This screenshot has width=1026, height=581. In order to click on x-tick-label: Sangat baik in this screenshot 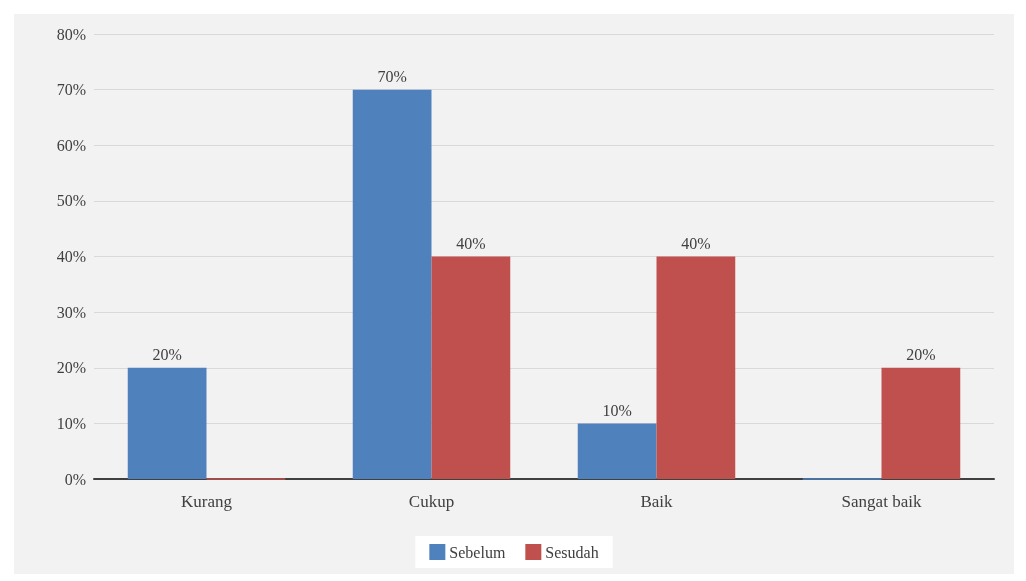, I will do `click(881, 501)`.